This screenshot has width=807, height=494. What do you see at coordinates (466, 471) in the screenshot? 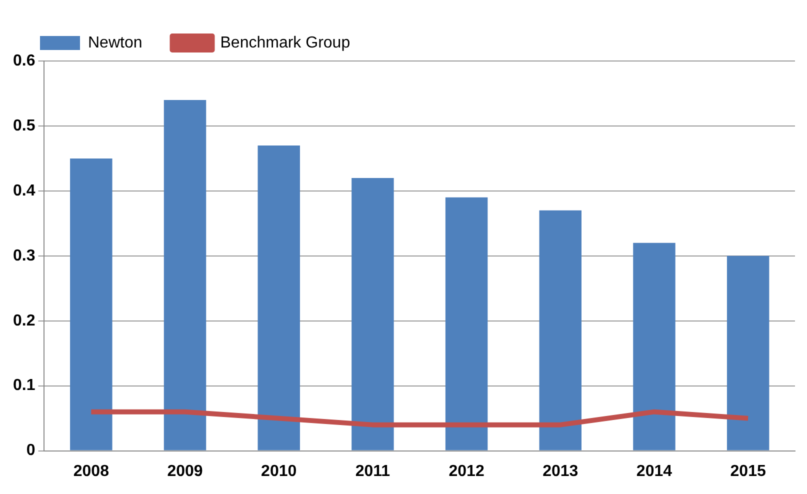
I see `x-tick-label: 2012` at bounding box center [466, 471].